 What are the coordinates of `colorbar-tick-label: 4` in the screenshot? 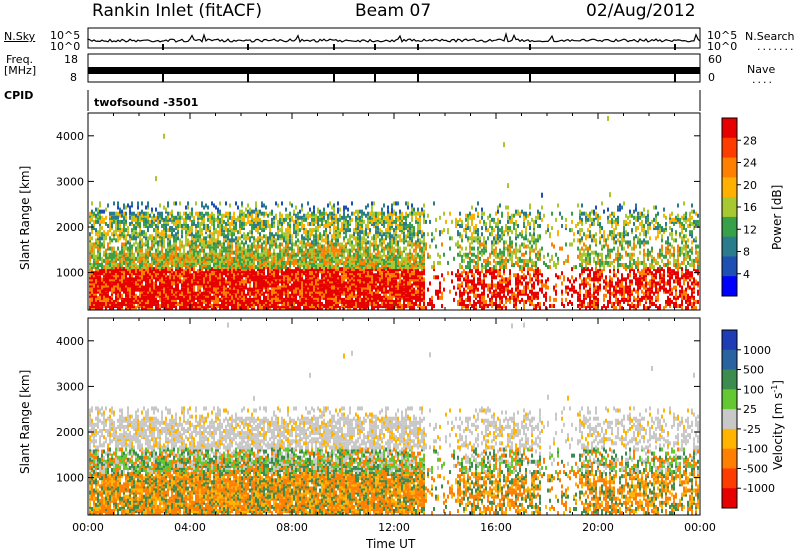 It's located at (746, 274).